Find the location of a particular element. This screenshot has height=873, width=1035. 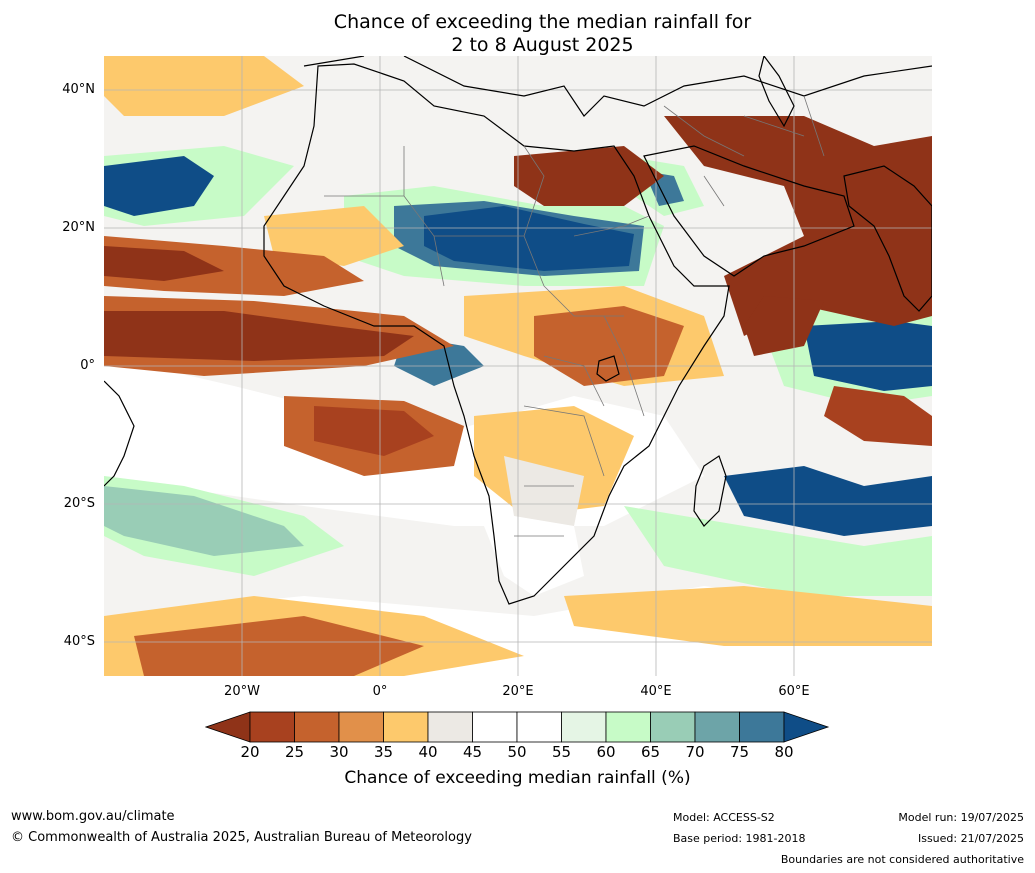

south-america-coastline is located at coordinates (119, 433).